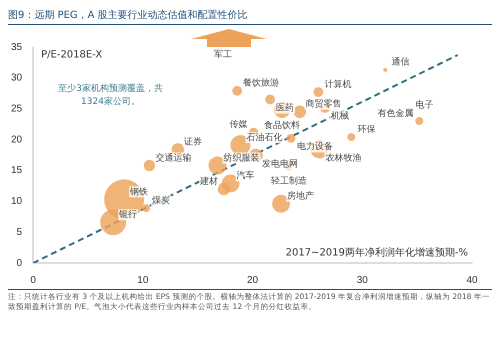  I want to click on y-tick-label: 30, so click(17, 78).